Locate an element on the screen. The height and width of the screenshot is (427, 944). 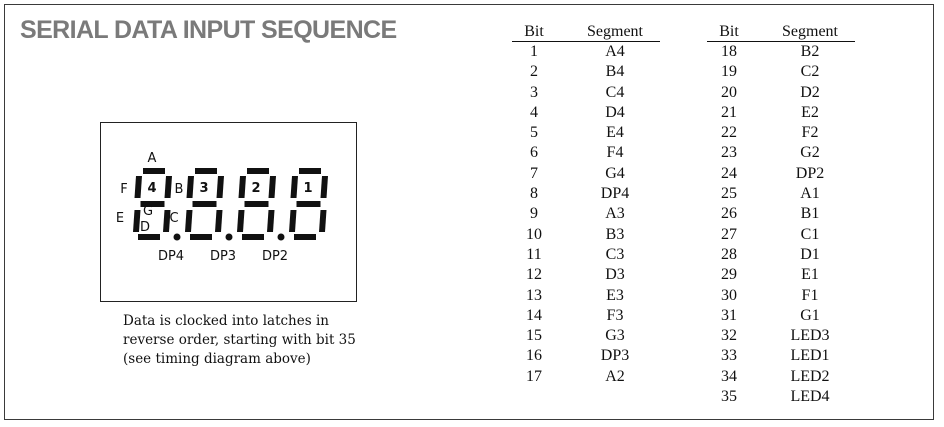
table-row: 22 F2 is located at coordinates (781, 133).